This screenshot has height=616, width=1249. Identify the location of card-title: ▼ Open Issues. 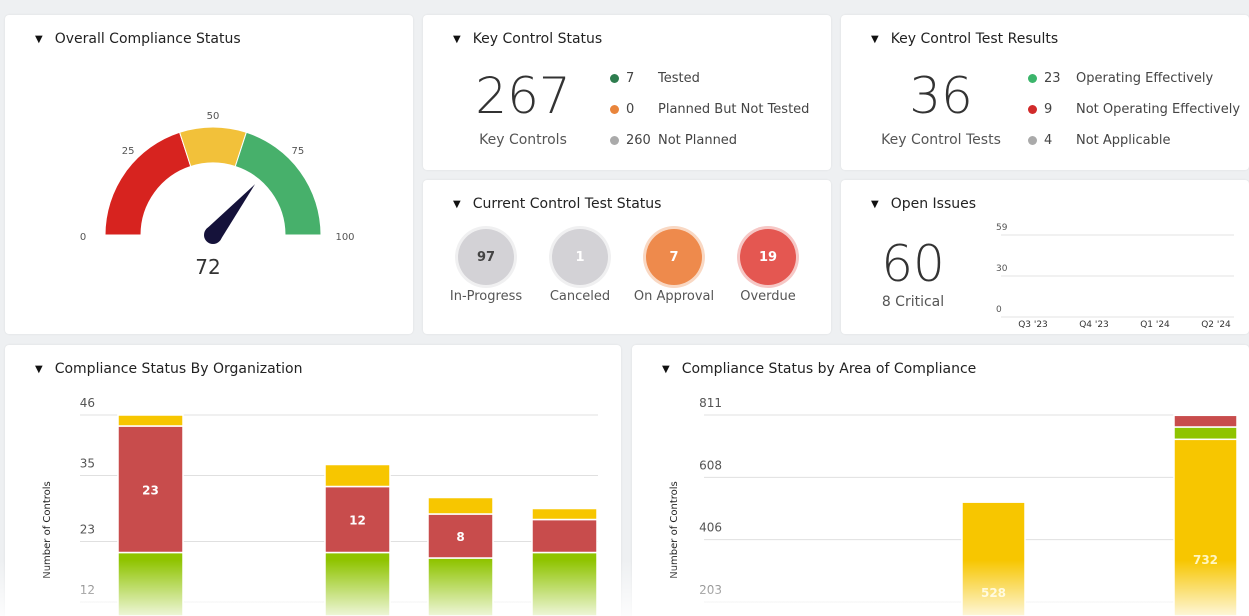
(924, 204).